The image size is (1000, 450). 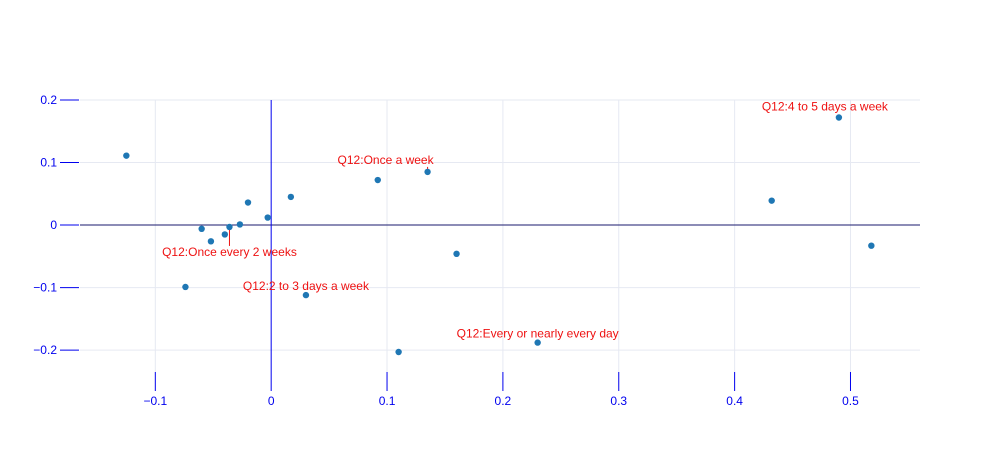 I want to click on y-tick-label: 0.2, so click(x=48, y=100).